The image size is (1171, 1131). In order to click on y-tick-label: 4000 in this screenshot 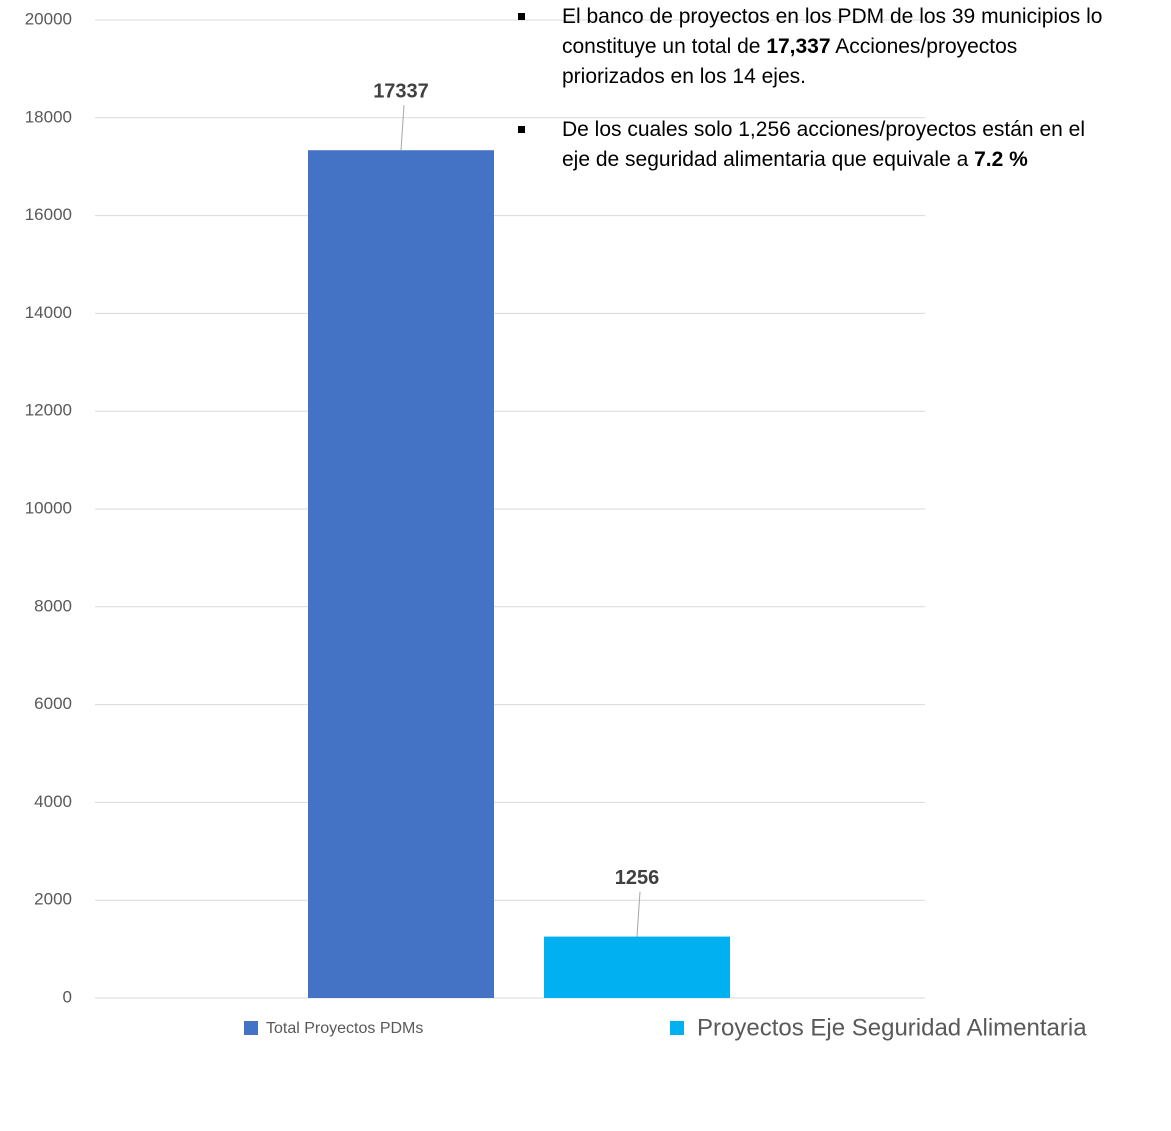, I will do `click(53, 801)`.